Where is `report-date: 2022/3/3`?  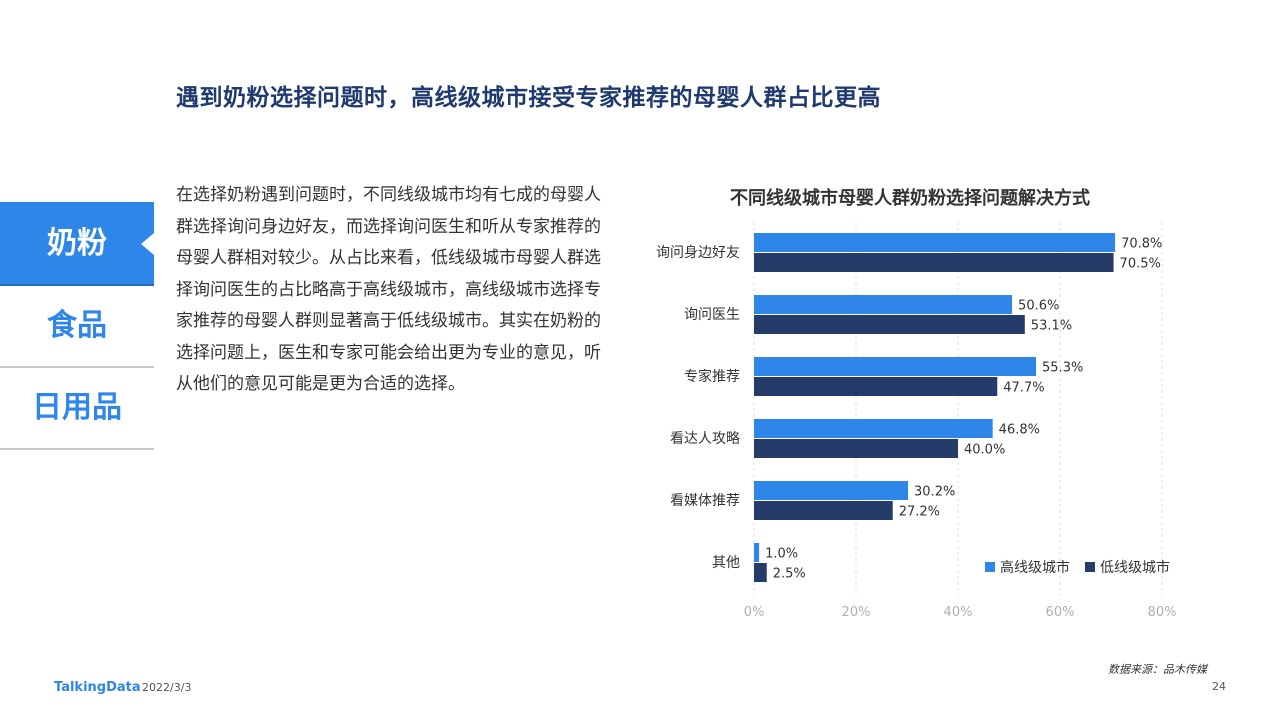 report-date: 2022/3/3 is located at coordinates (167, 687).